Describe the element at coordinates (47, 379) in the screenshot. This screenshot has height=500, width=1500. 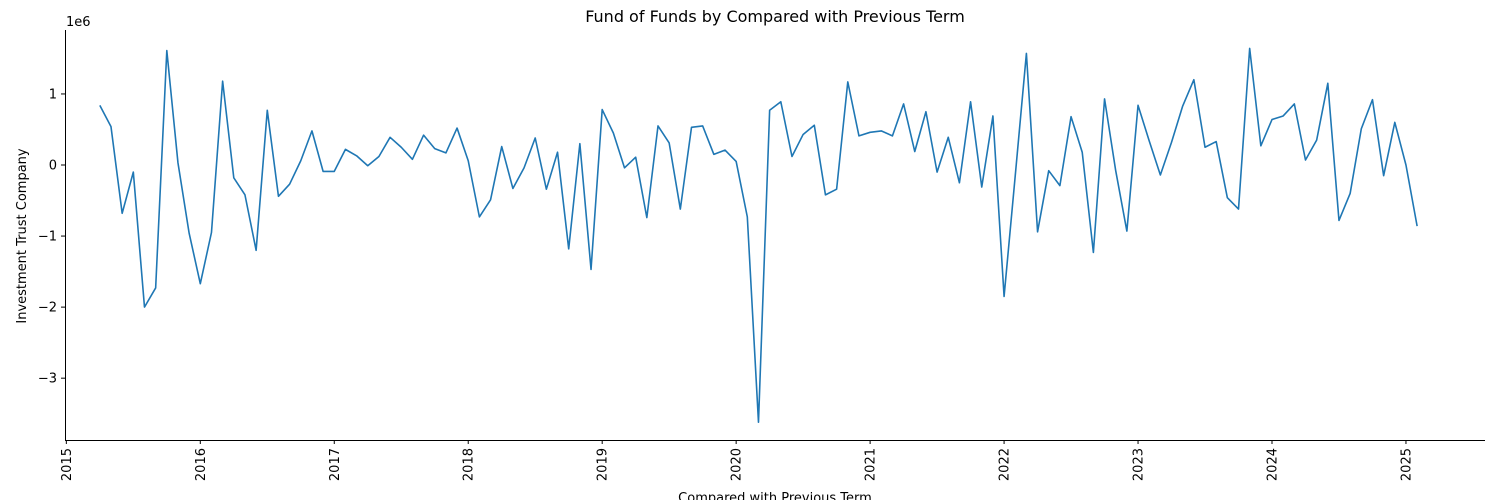
I see `y-tick-label: −3` at that location.